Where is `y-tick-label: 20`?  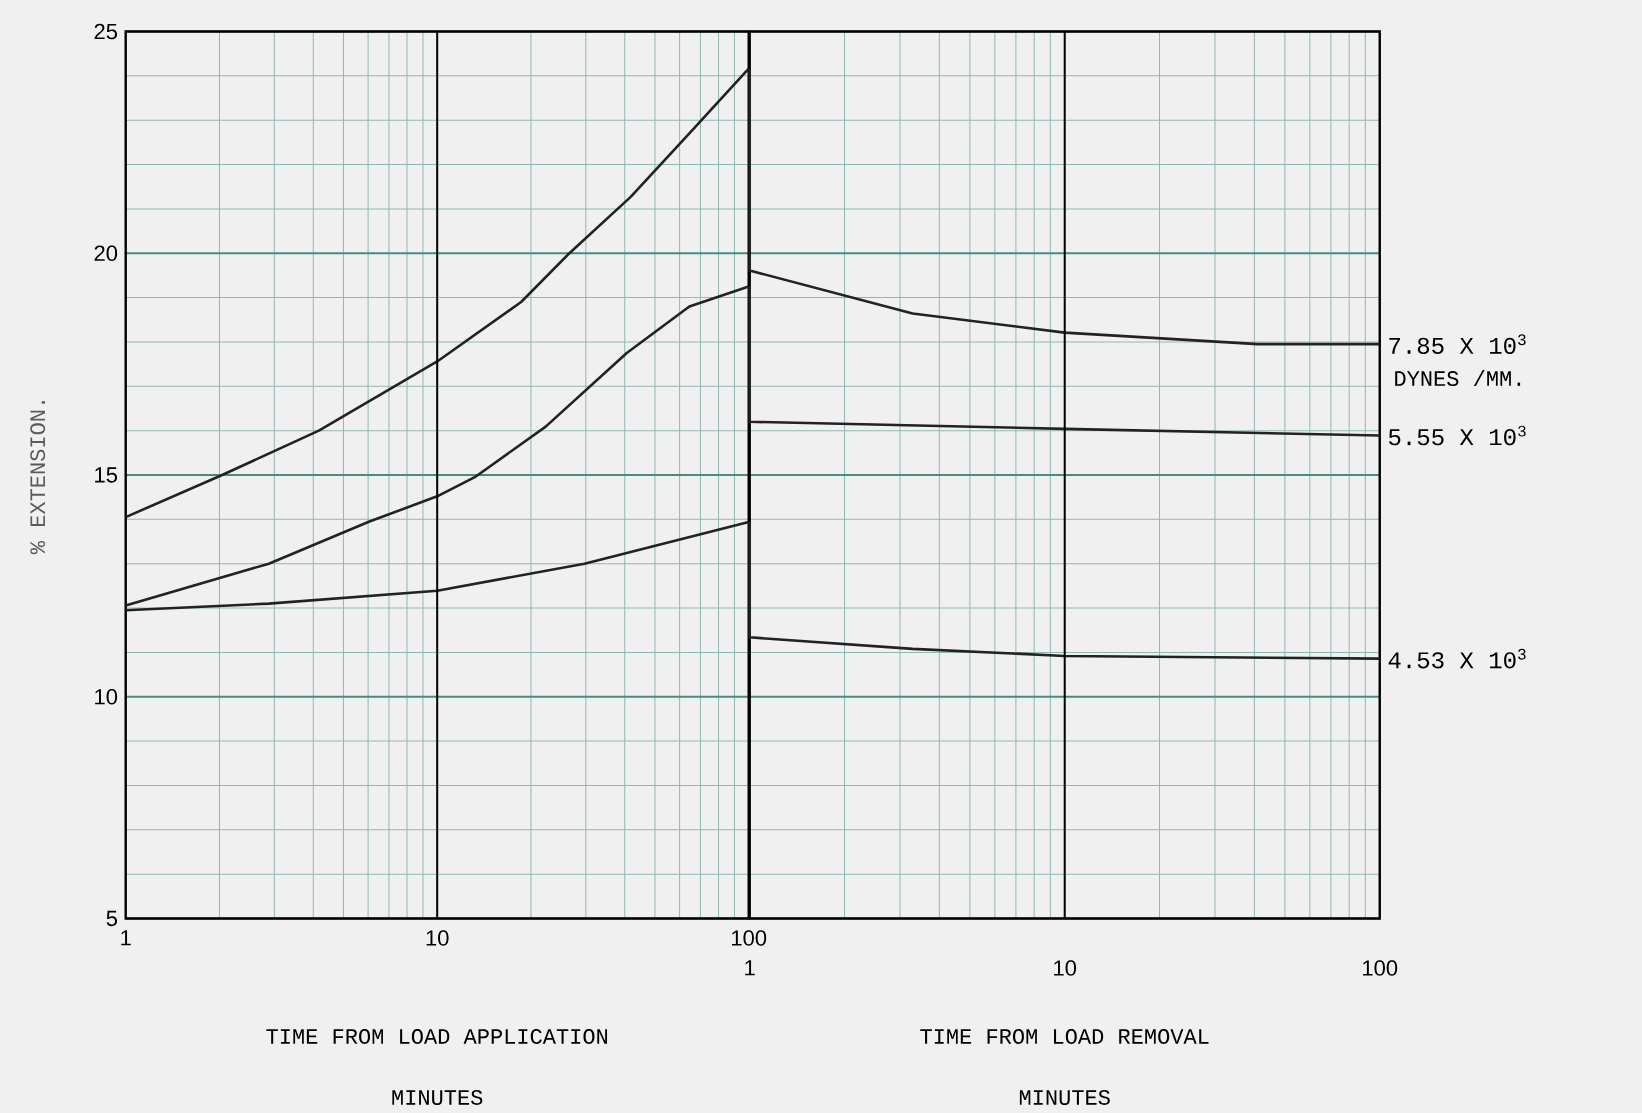
y-tick-label: 20 is located at coordinates (106, 253).